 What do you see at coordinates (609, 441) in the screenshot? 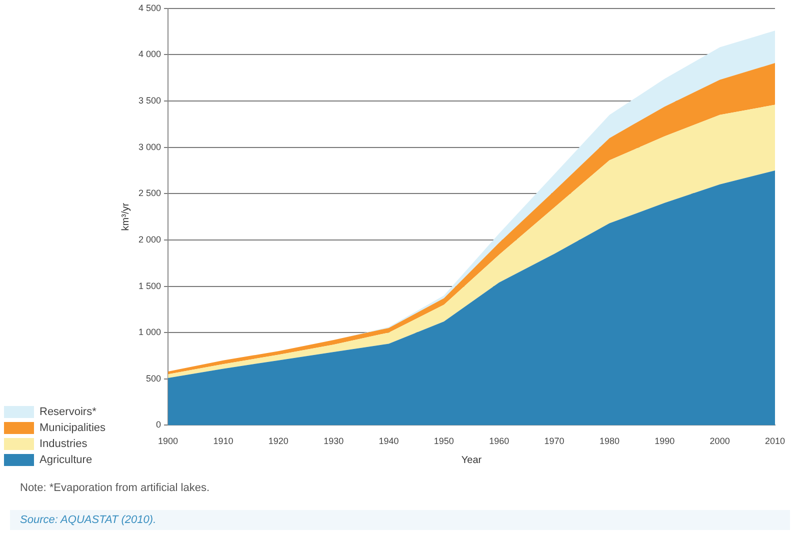
I see `x-tick-label: 1980` at bounding box center [609, 441].